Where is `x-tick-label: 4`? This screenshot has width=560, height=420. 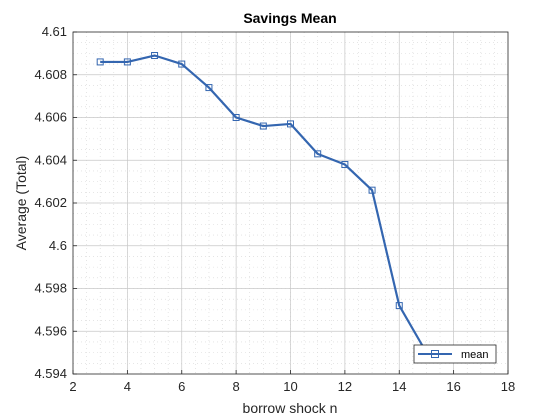
x-tick-label: 4 is located at coordinates (127, 386).